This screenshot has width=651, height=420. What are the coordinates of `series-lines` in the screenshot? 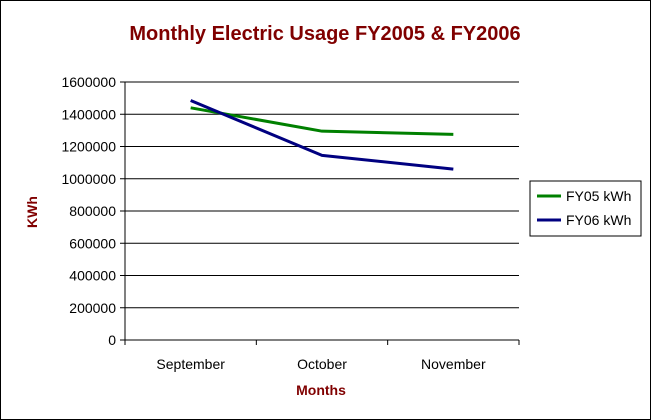 It's located at (322, 135).